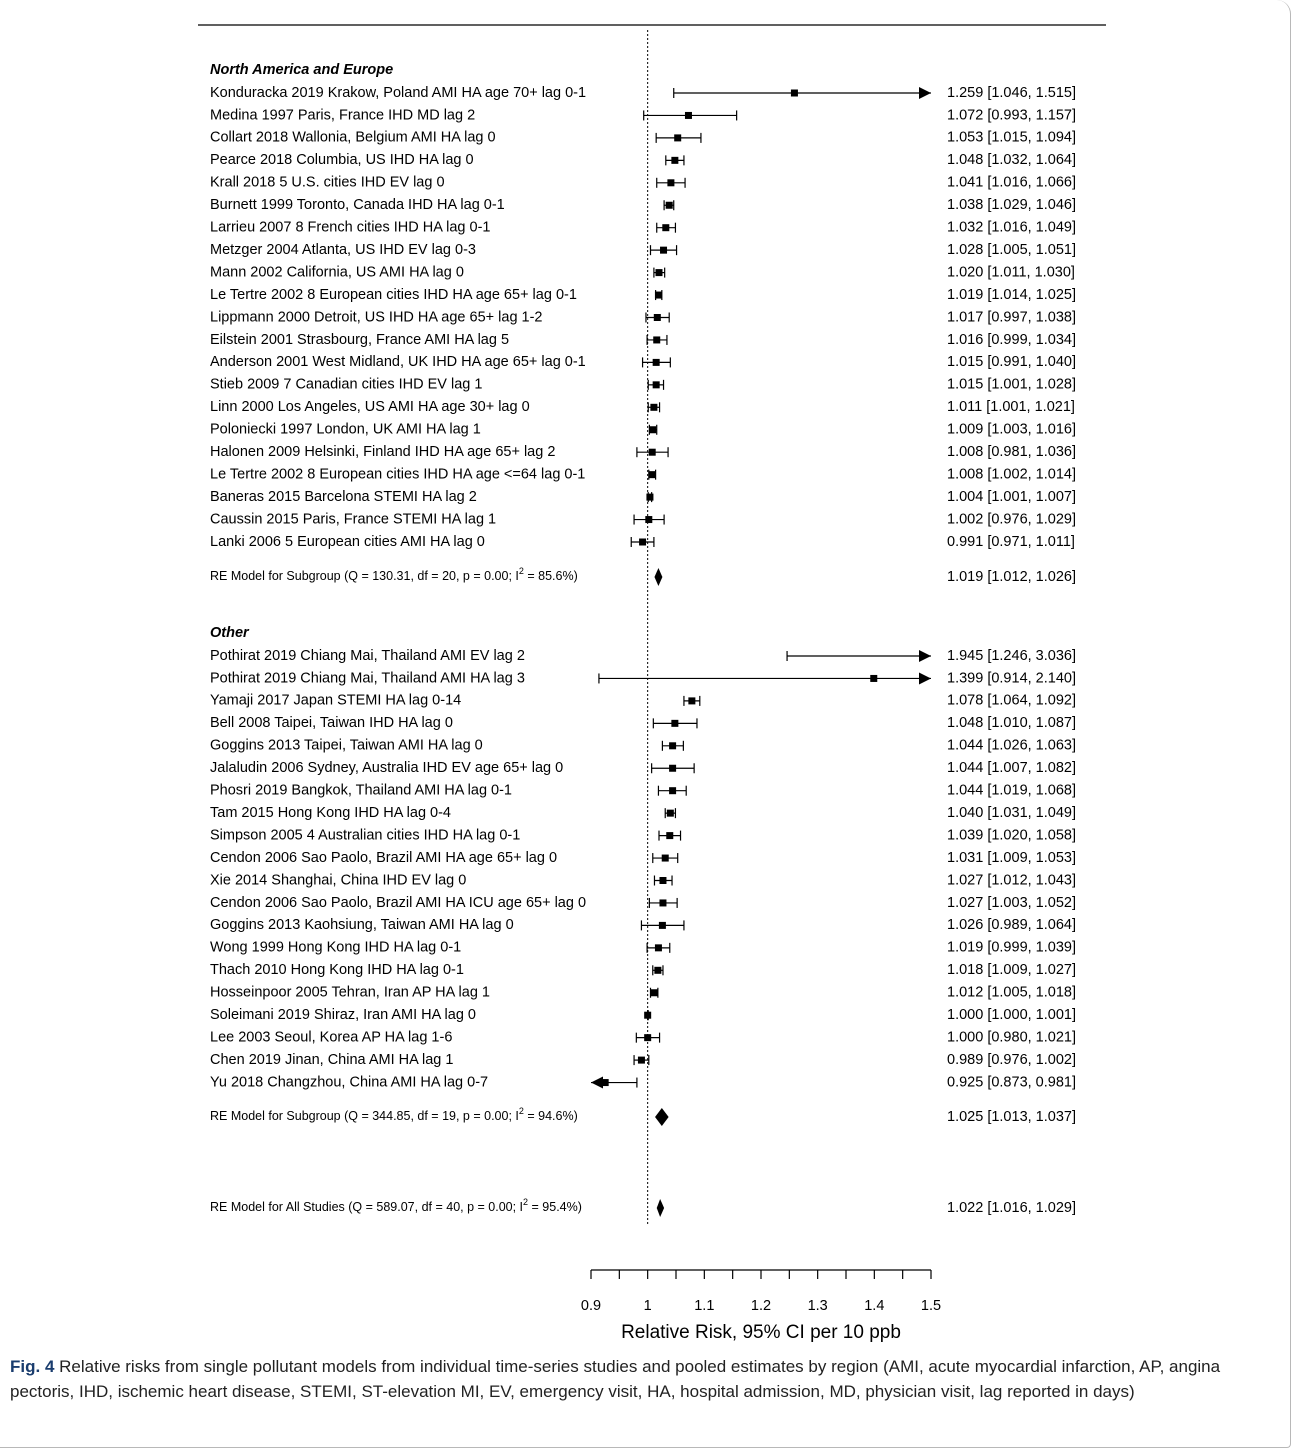  I want to click on study-ci-text: 1.053 [1.015, 1.094], so click(1011, 138).